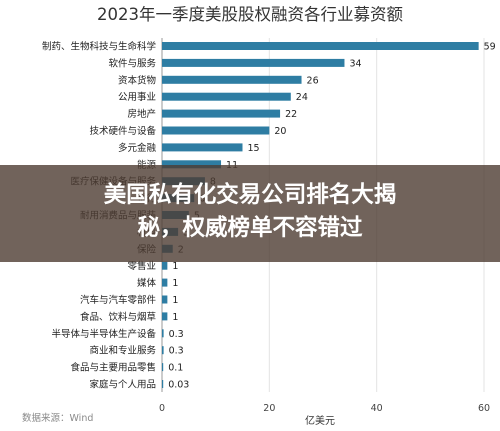 Image resolution: width=500 pixels, height=431 pixels. Describe the element at coordinates (113, 368) in the screenshot. I see `category-label: 食品与主要用品零售` at that location.